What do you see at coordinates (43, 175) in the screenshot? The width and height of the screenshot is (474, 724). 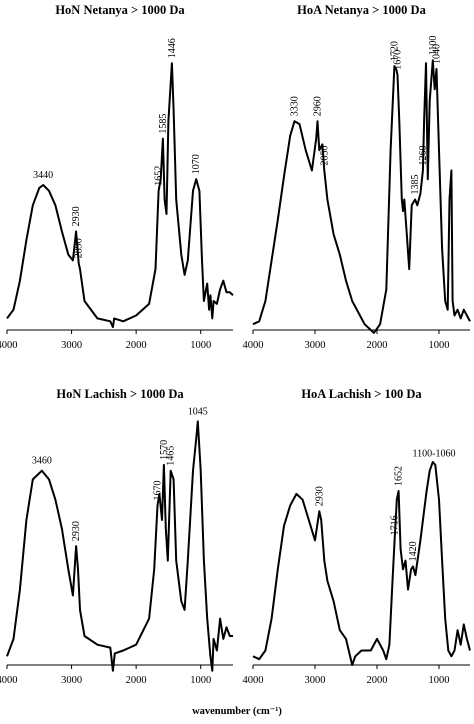 I see `peak-label: 3440` at bounding box center [43, 175].